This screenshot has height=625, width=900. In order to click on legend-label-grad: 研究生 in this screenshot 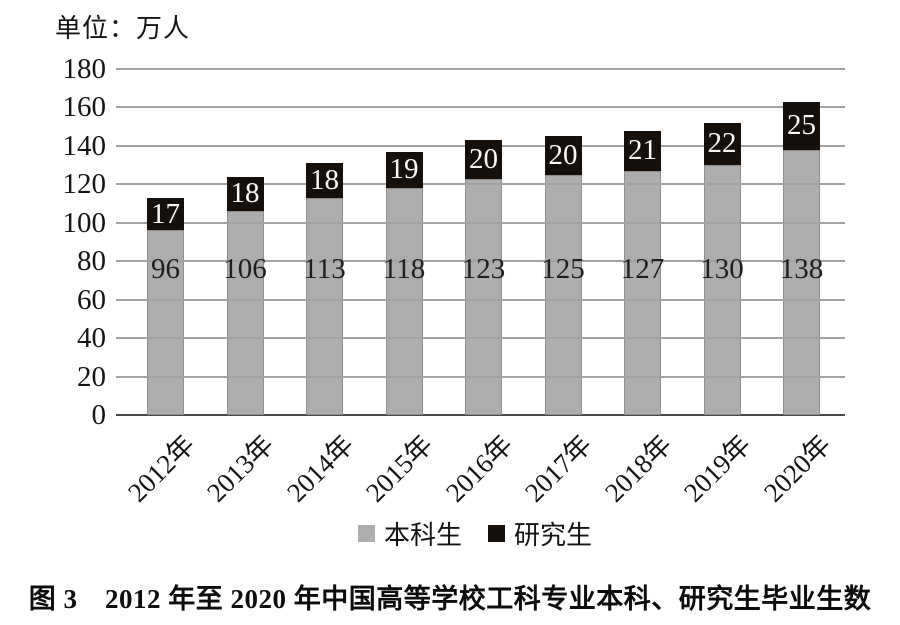, I will do `click(553, 535)`.